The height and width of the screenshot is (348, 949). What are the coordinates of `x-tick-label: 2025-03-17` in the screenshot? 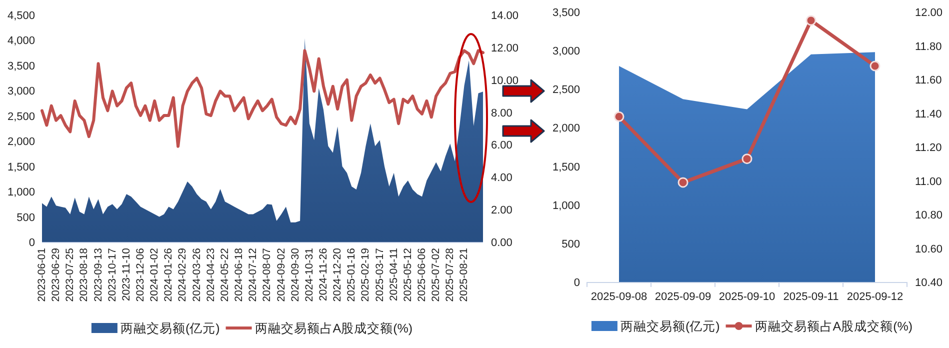 It's located at (380, 275).